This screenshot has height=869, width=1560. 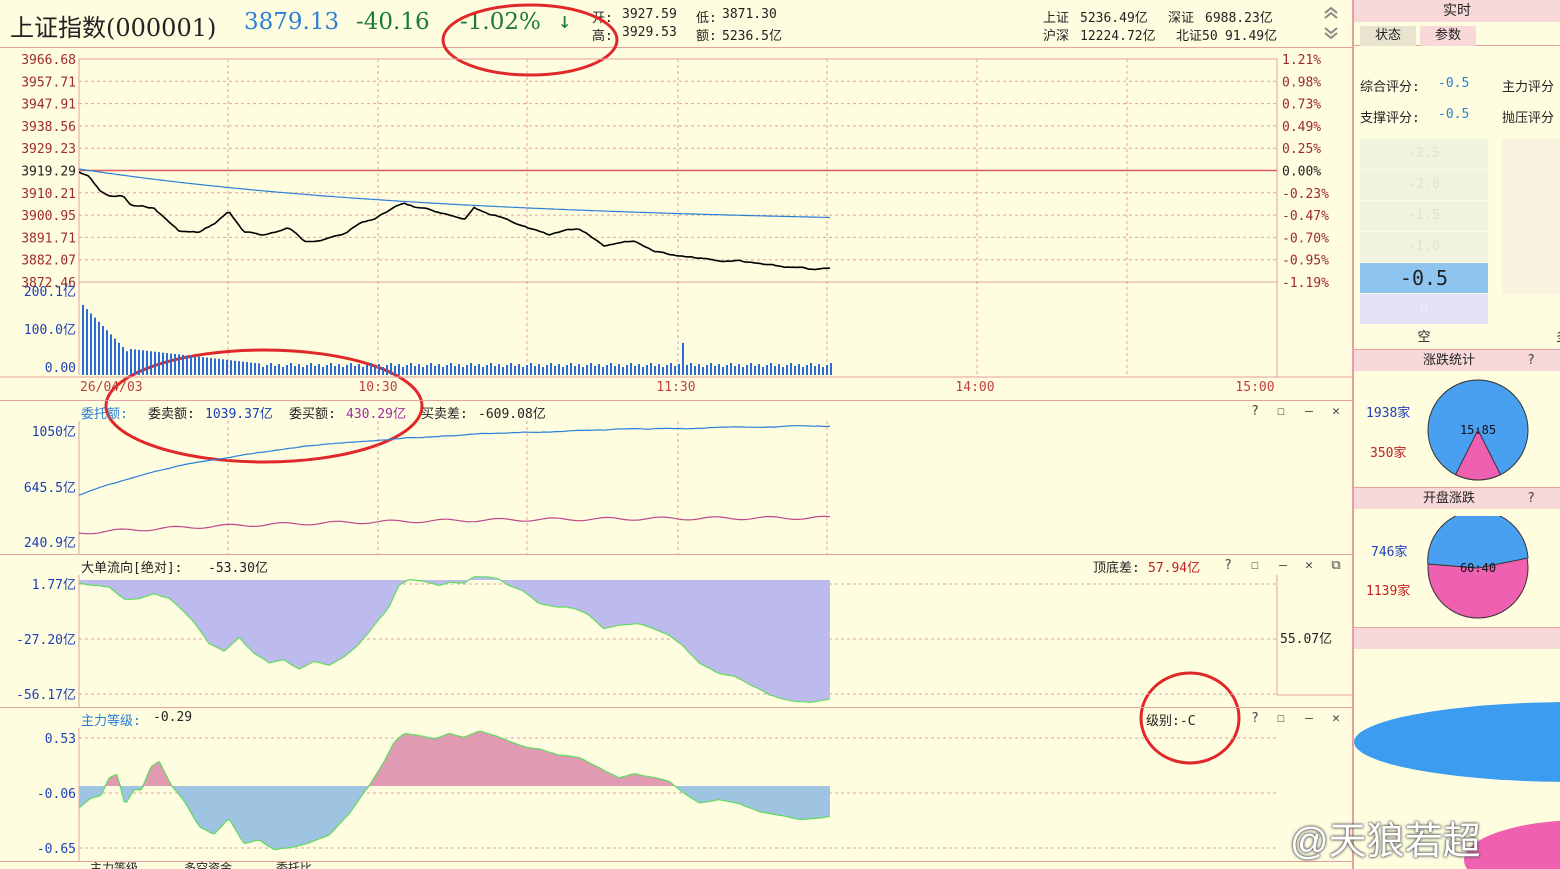 I want to click on composite-score-label: 综合评分:, so click(x=1390, y=87).